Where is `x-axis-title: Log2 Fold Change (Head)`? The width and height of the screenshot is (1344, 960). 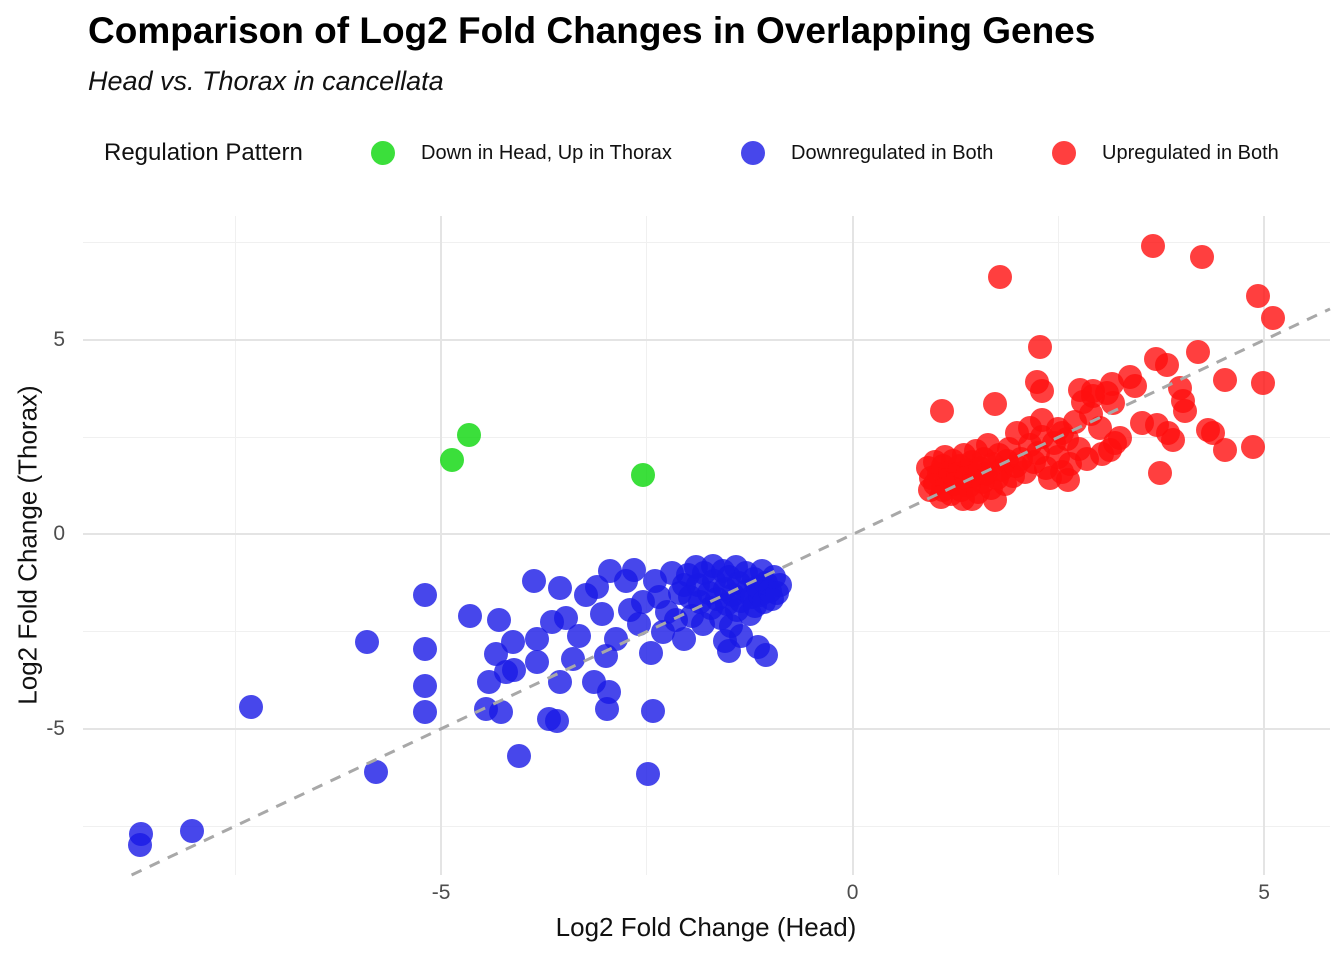 x-axis-title: Log2 Fold Change (Head) is located at coordinates (706, 927).